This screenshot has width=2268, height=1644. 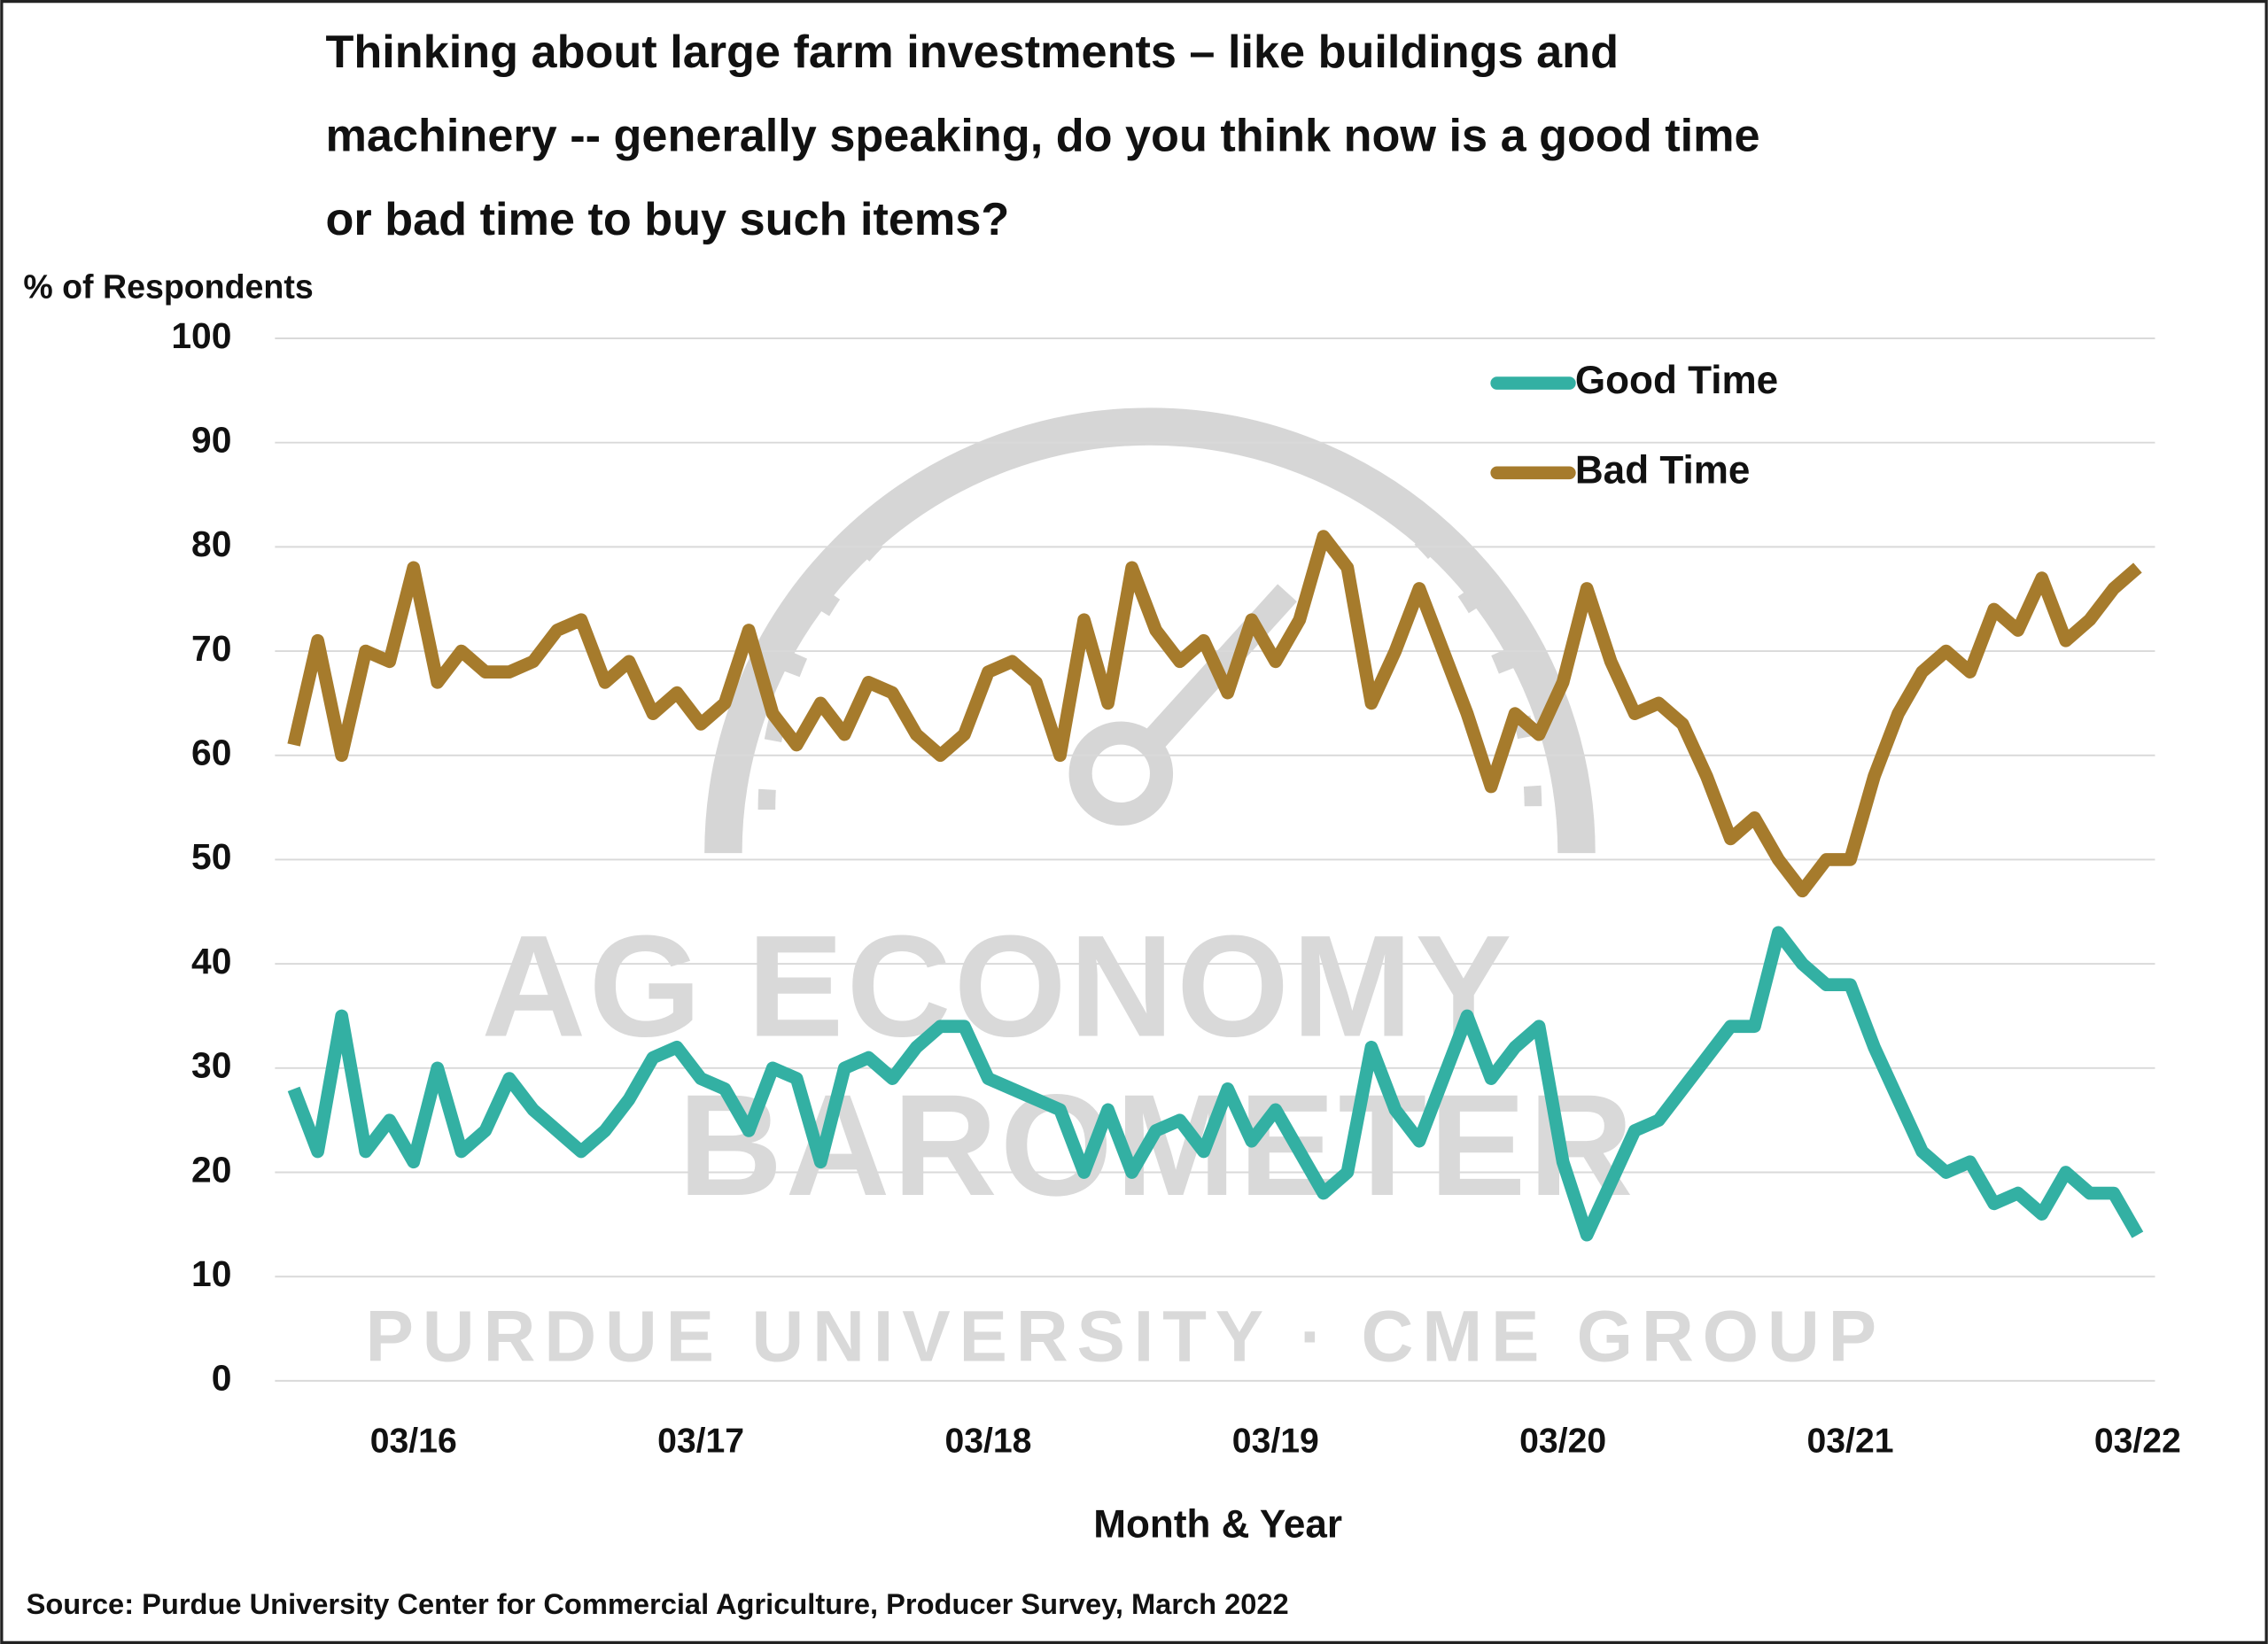 What do you see at coordinates (1663, 470) in the screenshot?
I see `legend-label: Bad Time` at bounding box center [1663, 470].